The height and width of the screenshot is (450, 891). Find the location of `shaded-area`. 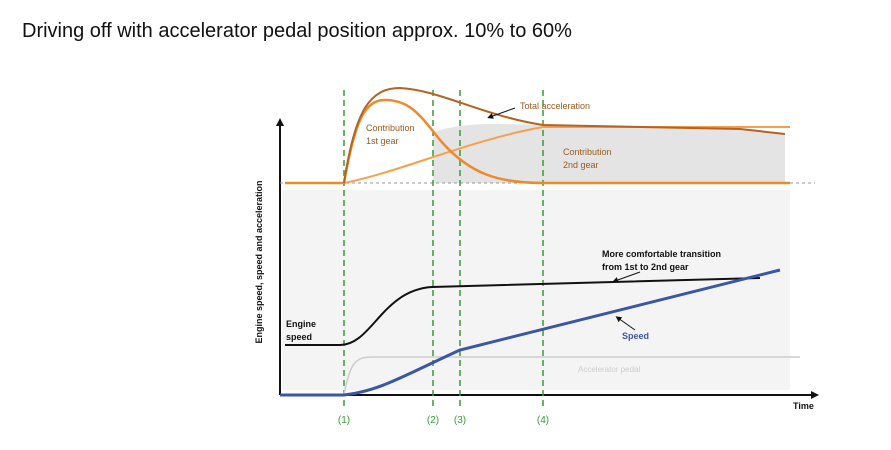

shaded-area is located at coordinates (609, 153).